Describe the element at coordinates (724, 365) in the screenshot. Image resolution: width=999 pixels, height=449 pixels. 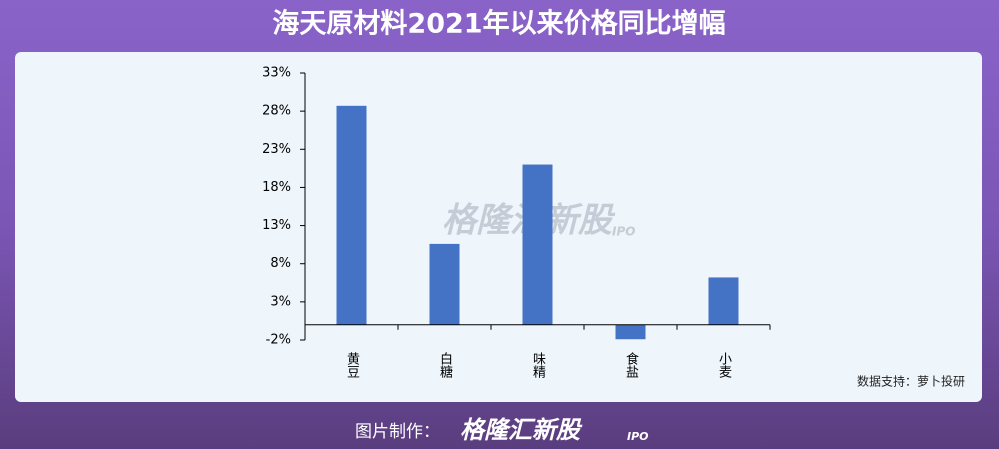
I see `x-tick-label: 小麦` at that location.